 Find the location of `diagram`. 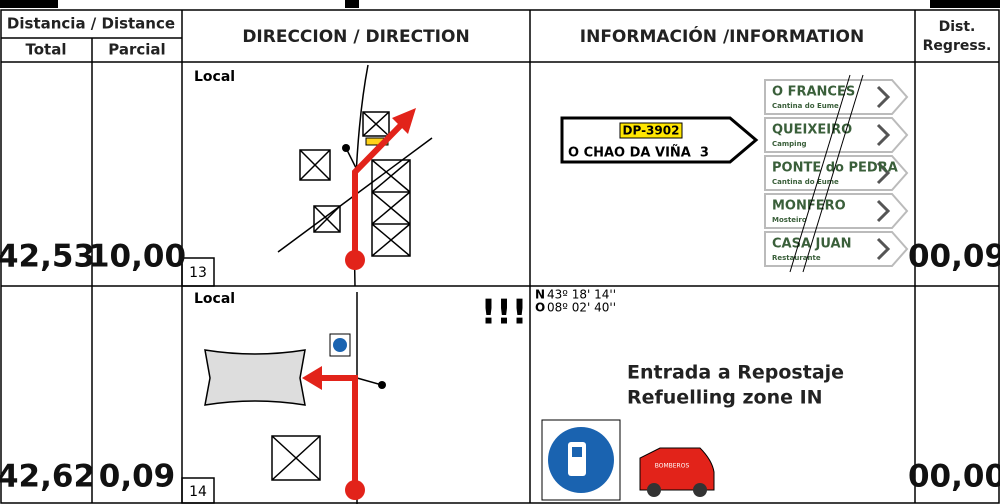

diagram is located at coordinates (293, 398).